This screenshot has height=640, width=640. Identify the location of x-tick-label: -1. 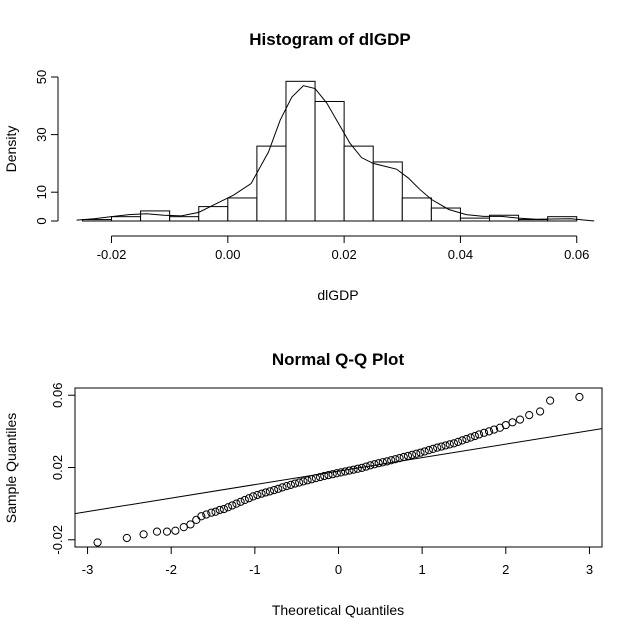
(255, 569).